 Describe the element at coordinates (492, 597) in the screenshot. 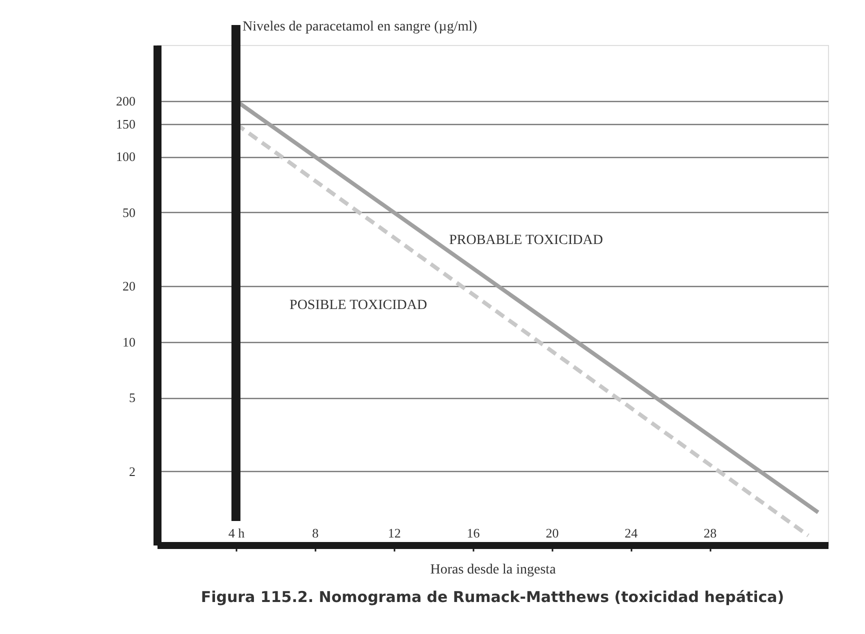

I see `text: Figura 115.2. Nomograma de Rumack-Matthews (toxicidad hepática)` at that location.